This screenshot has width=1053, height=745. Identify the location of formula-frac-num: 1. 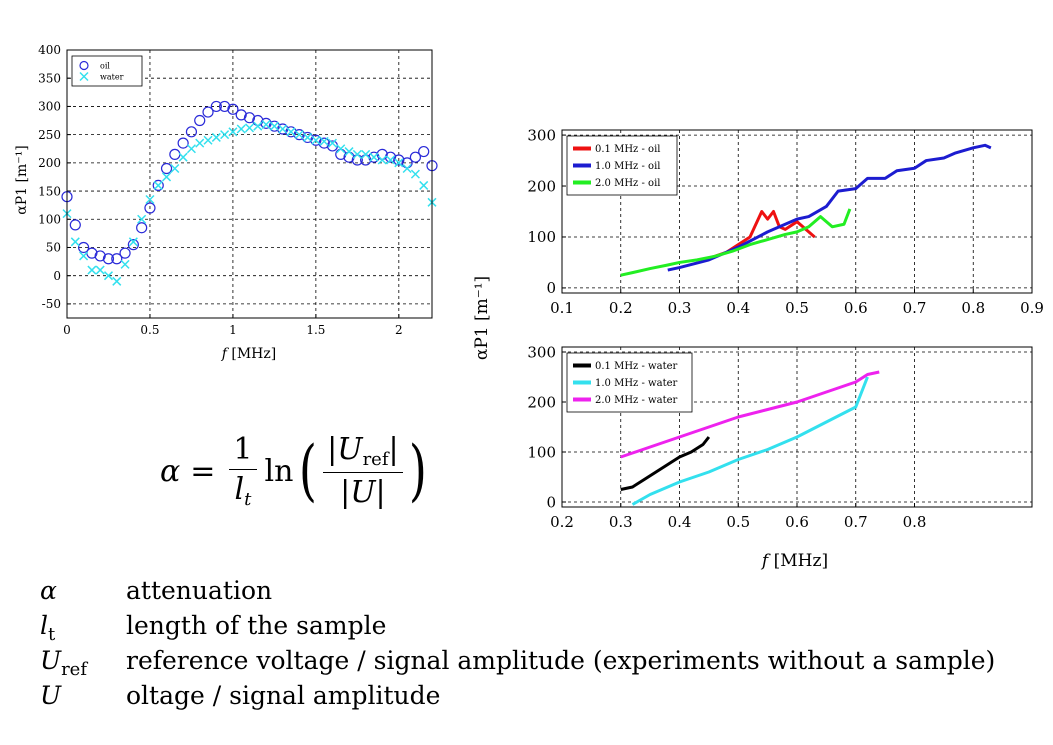
(243, 451).